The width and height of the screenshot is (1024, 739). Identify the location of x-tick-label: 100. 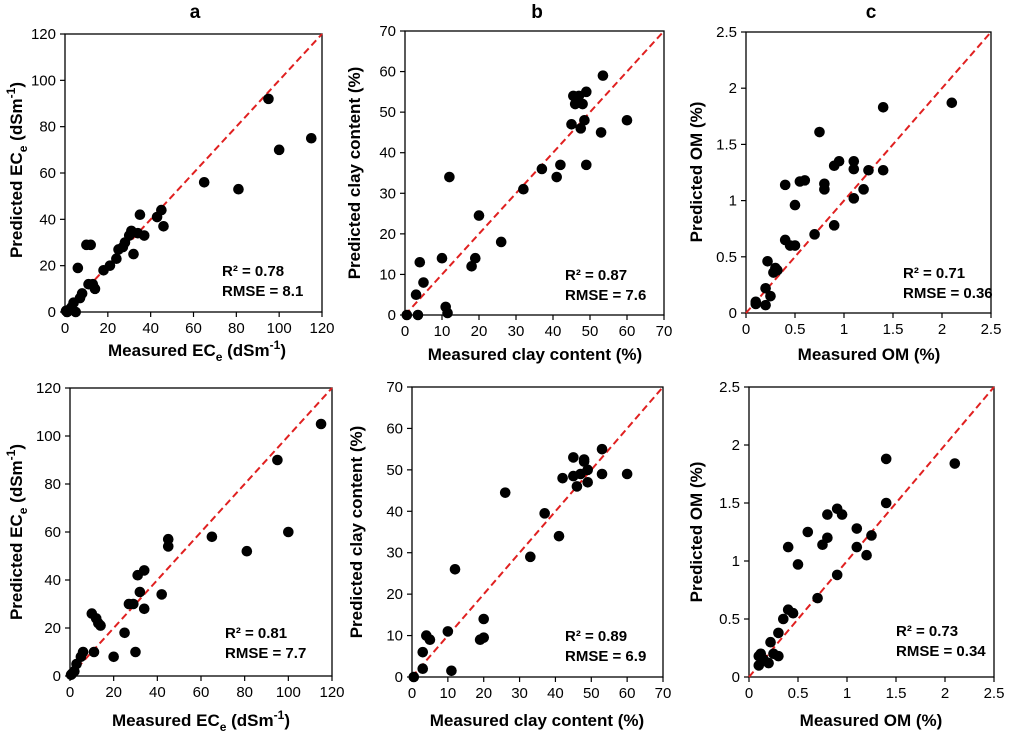
(288, 692).